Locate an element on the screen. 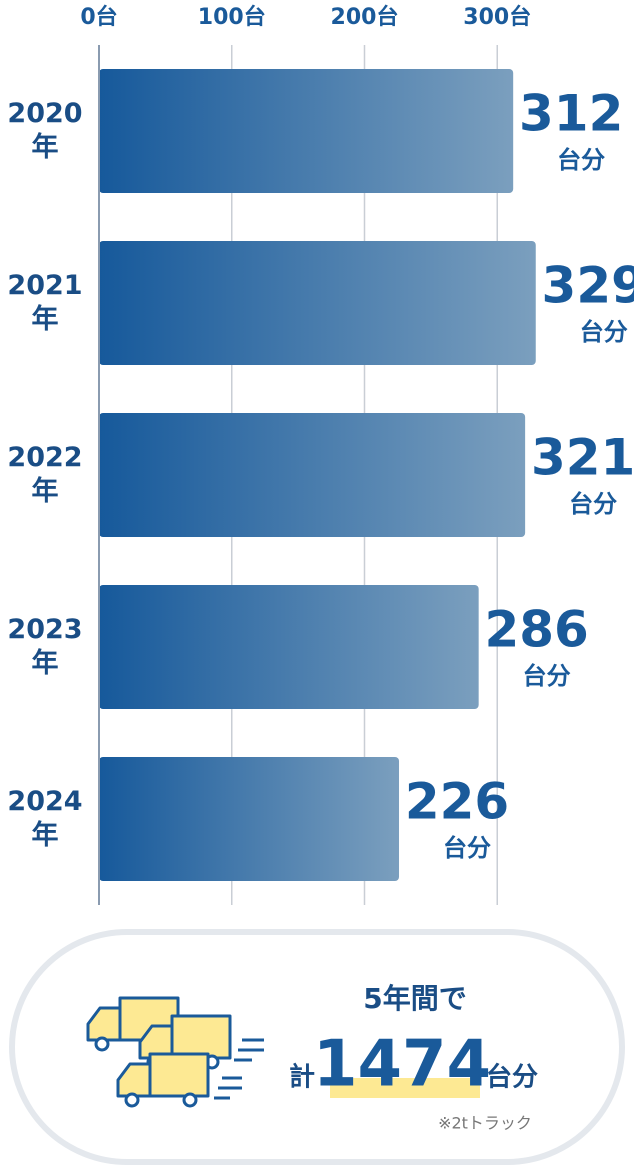 The image size is (634, 1168). summary-prefix: 計 is located at coordinates (302, 1077).